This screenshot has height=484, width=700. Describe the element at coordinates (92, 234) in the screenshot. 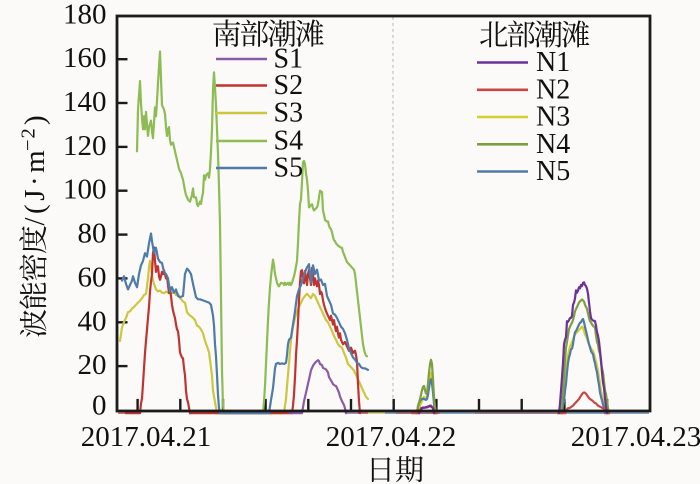

I see `svg-text: 80` at that location.